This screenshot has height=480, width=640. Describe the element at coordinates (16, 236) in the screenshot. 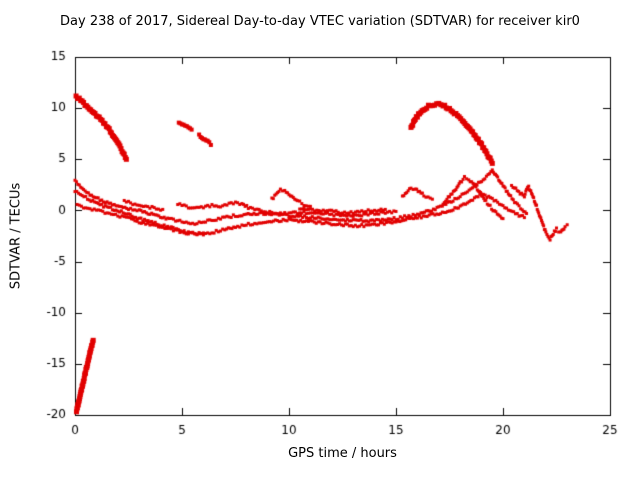

I see `y-axis-label: SDTVAR / TECUs` at that location.